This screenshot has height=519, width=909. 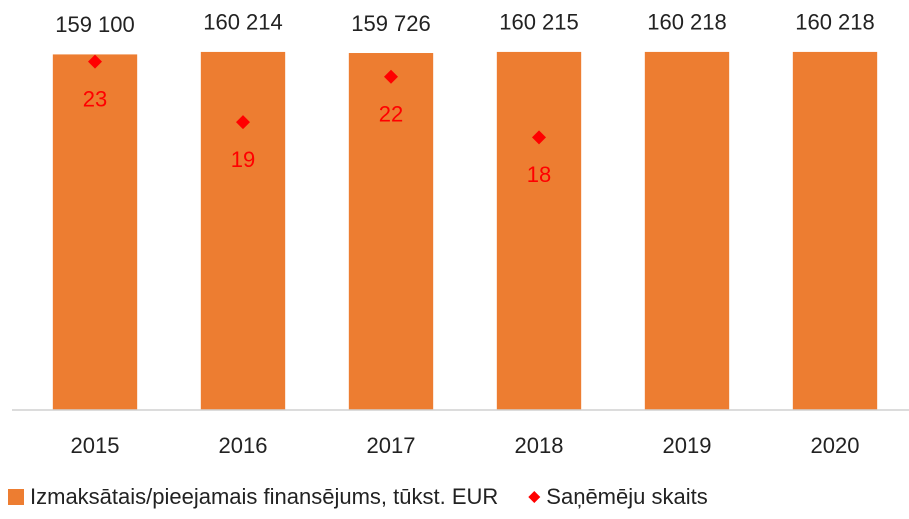 I want to click on bar-value-label: 159 100, so click(x=95, y=24).